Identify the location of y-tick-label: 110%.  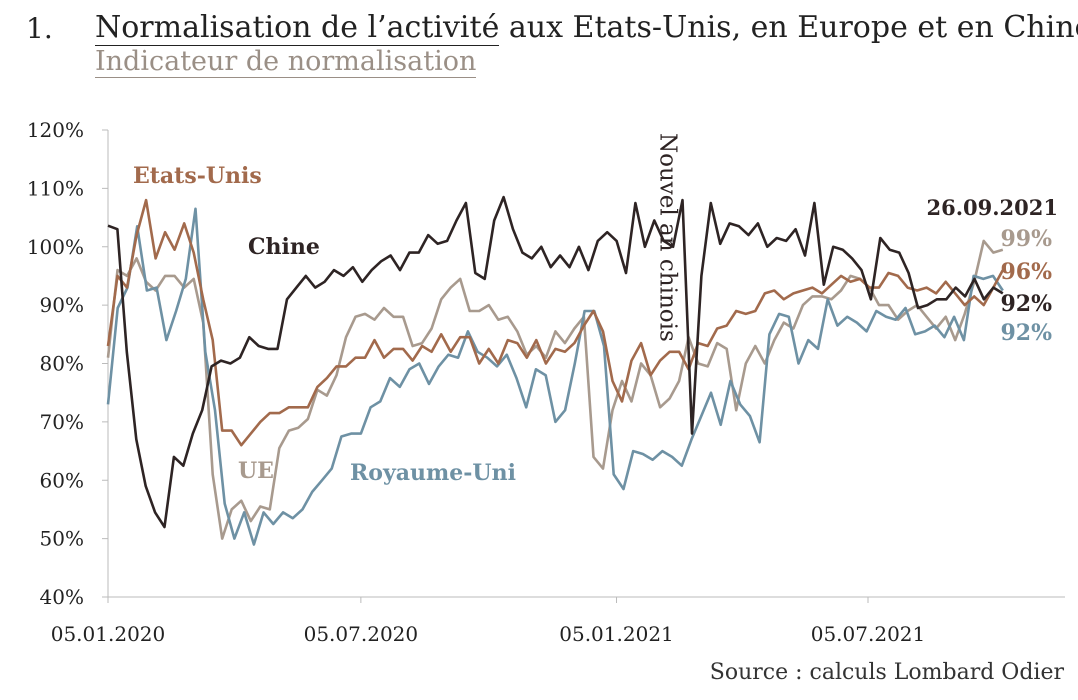
(55, 188).